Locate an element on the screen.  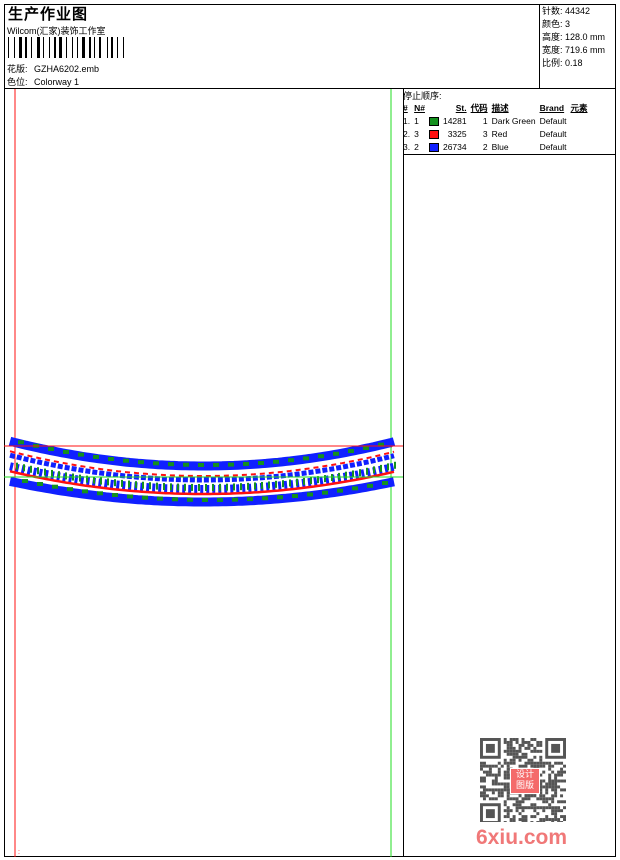
design-file-name: GZHA6202.emb is located at coordinates (67, 69).